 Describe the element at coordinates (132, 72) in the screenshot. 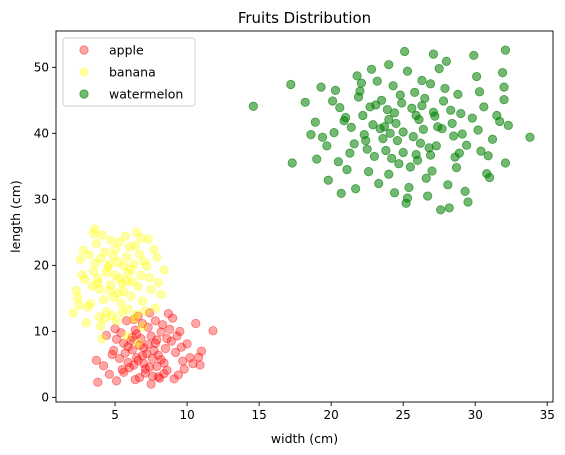

I see `legend-label-banana: banana` at that location.